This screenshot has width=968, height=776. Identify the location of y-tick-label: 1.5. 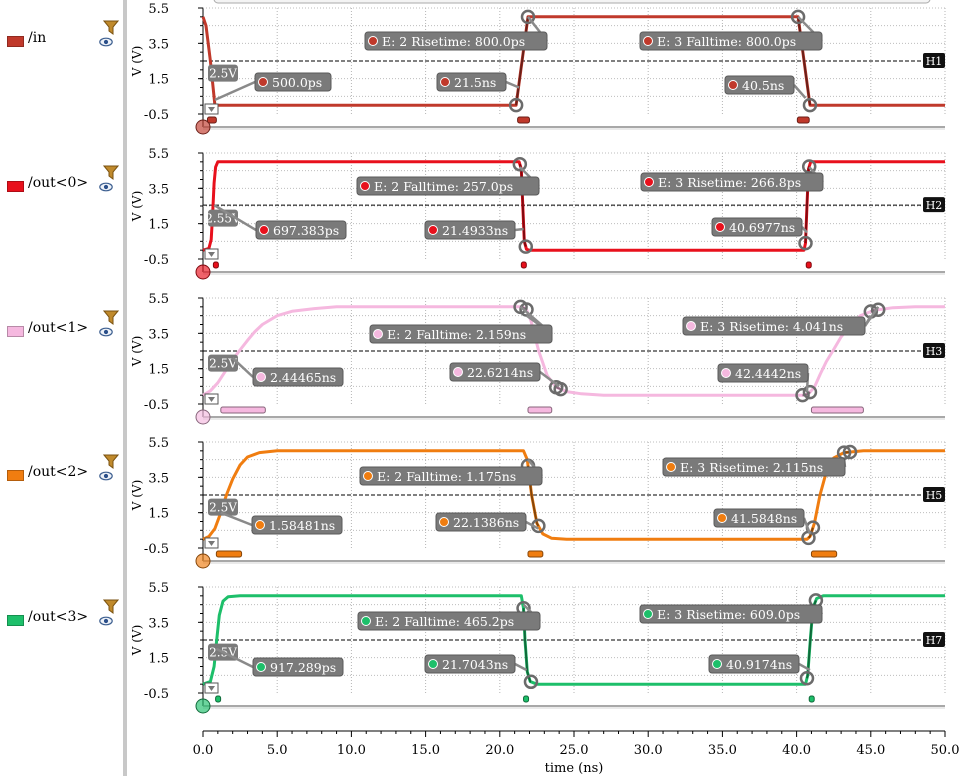
(158, 659).